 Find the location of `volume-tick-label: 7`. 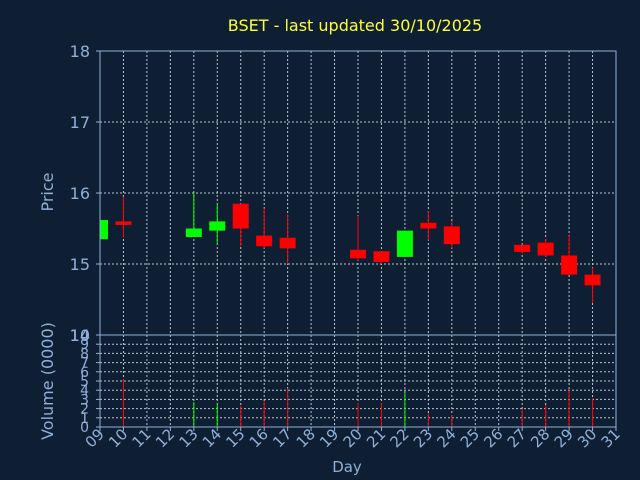

volume-tick-label: 7 is located at coordinates (84, 364).